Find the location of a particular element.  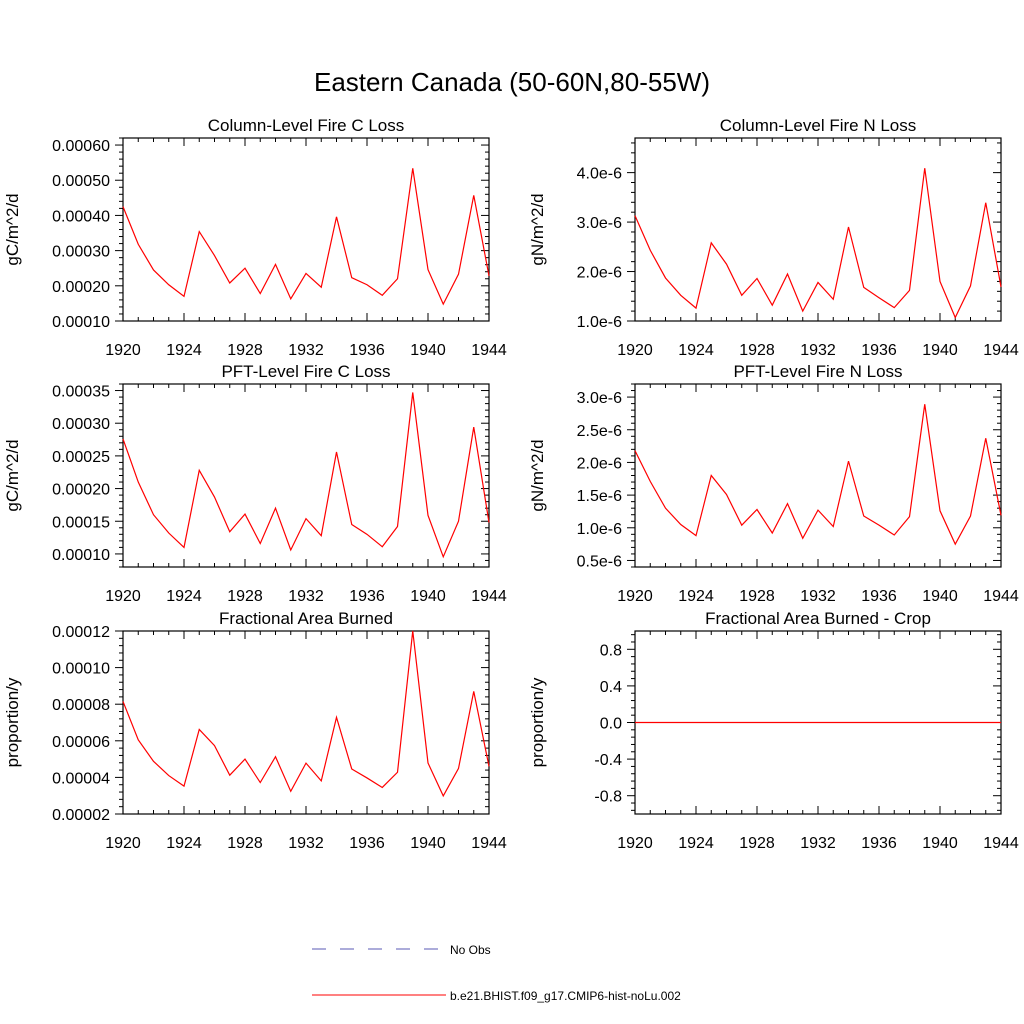

chart-title: Column-Level Fire C Loss is located at coordinates (306, 125).